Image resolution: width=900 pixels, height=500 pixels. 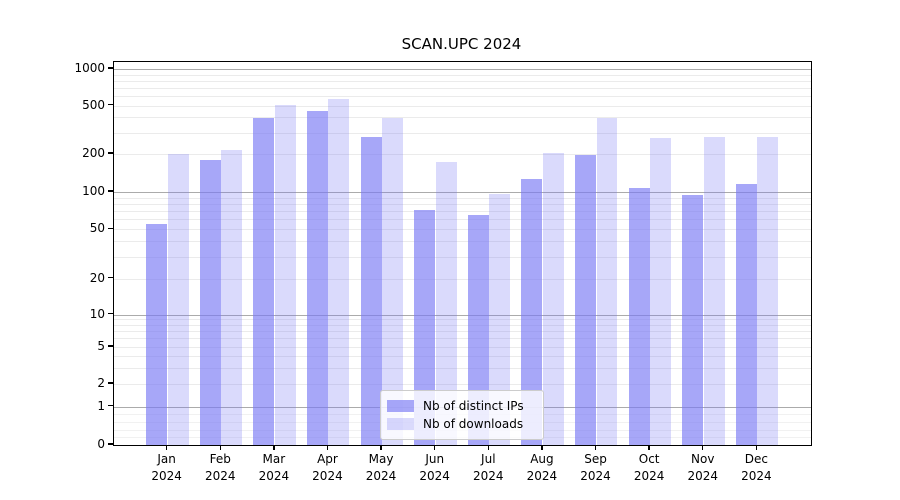 What do you see at coordinates (97, 277) in the screenshot?
I see `y-tick-label: 20` at bounding box center [97, 277].